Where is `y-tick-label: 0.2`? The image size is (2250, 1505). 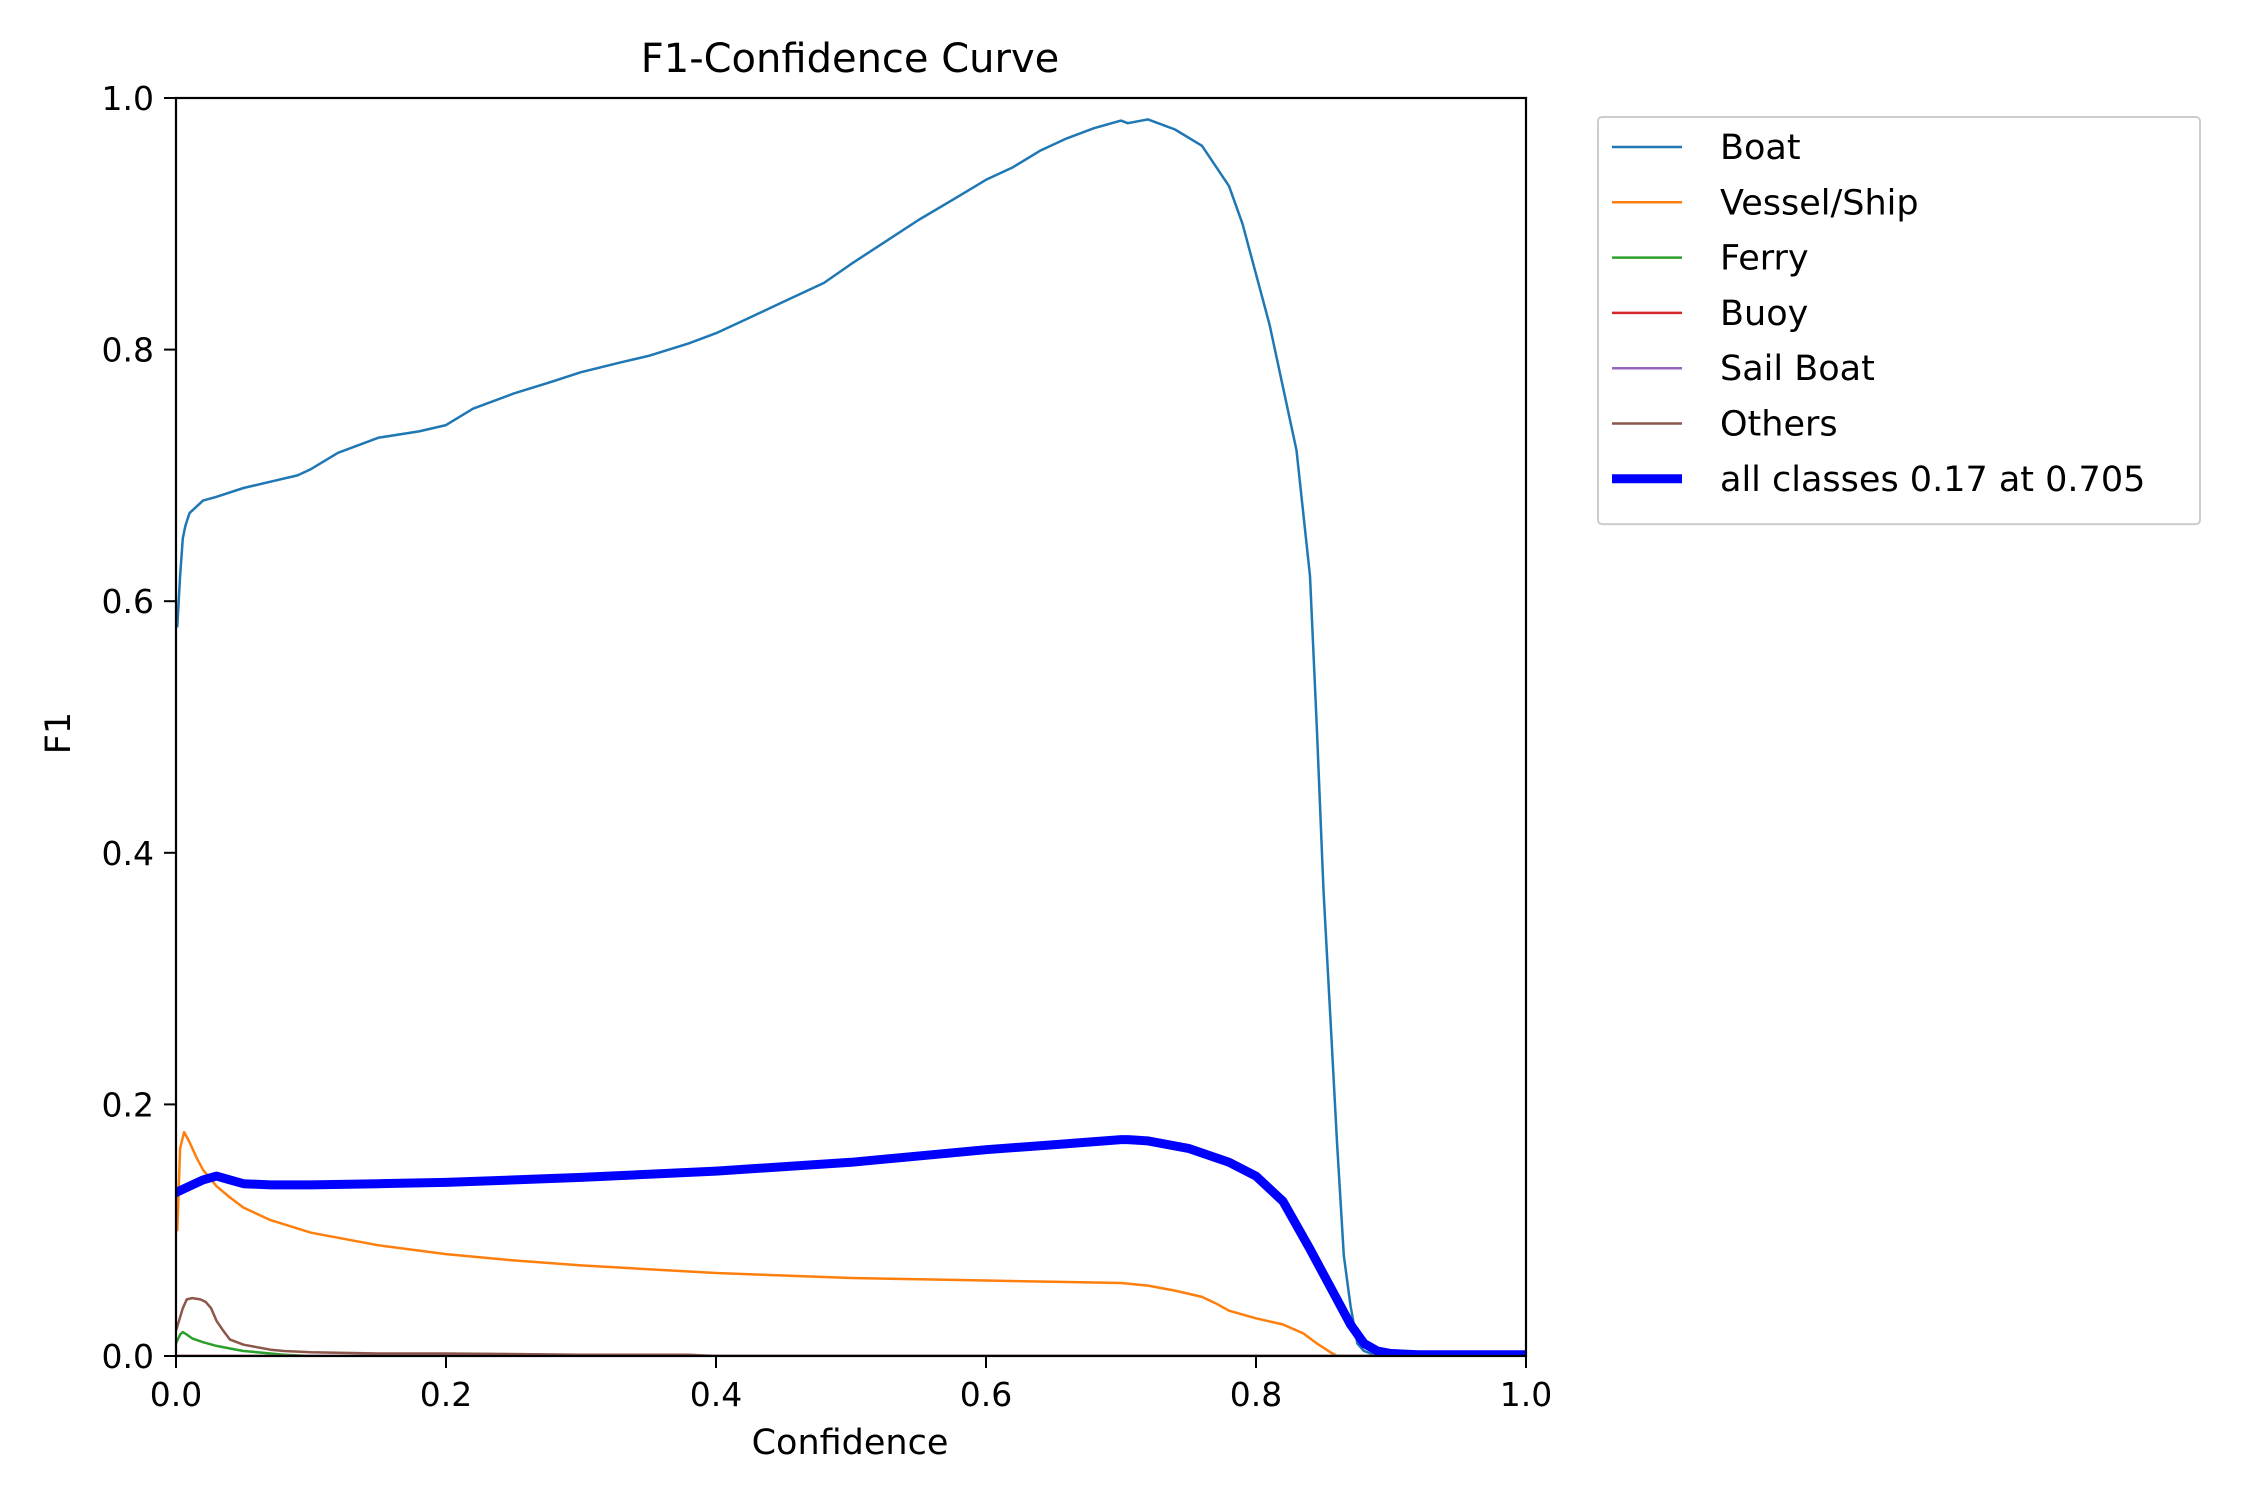 y-tick-label: 0.2 is located at coordinates (128, 1104).